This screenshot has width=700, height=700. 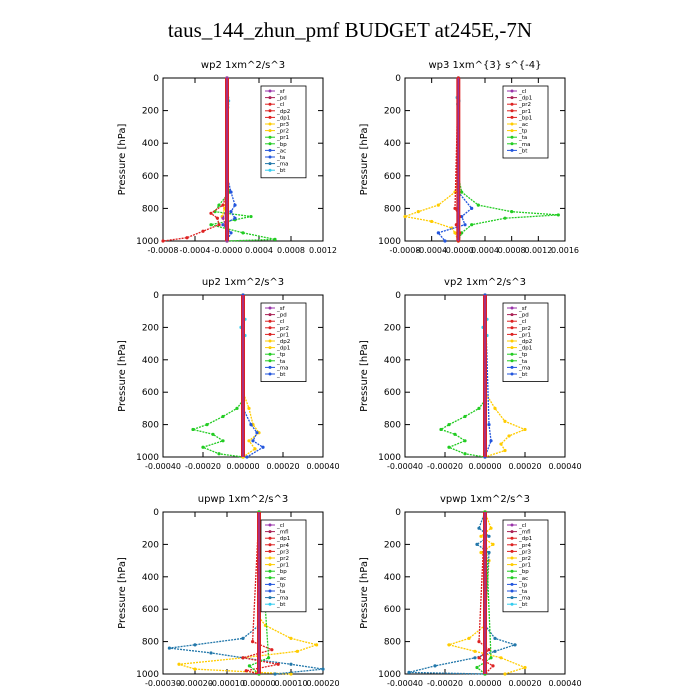 I want to click on x-tick-label: 0.00020, so click(x=282, y=466).